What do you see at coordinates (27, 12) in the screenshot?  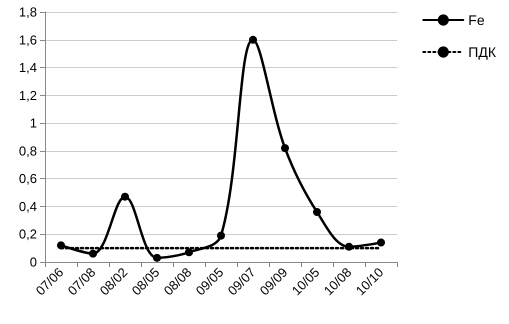 I see `y-tick-label: 1,8` at bounding box center [27, 12].